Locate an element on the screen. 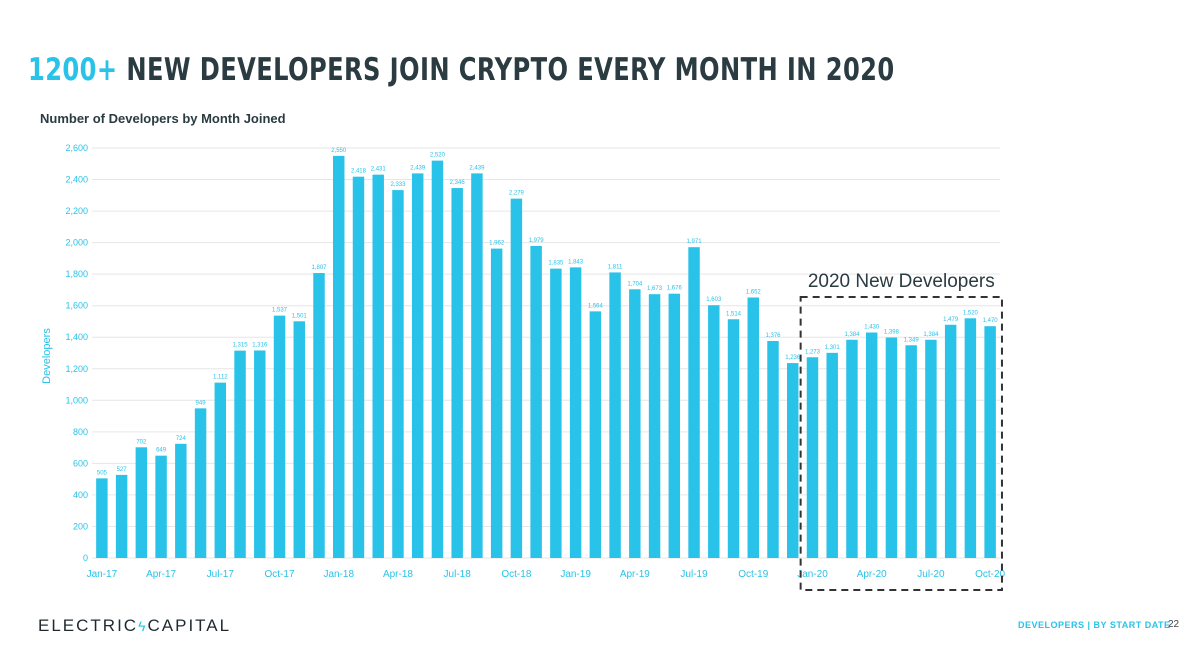  y-tick-label: 2,400 is located at coordinates (76, 180).